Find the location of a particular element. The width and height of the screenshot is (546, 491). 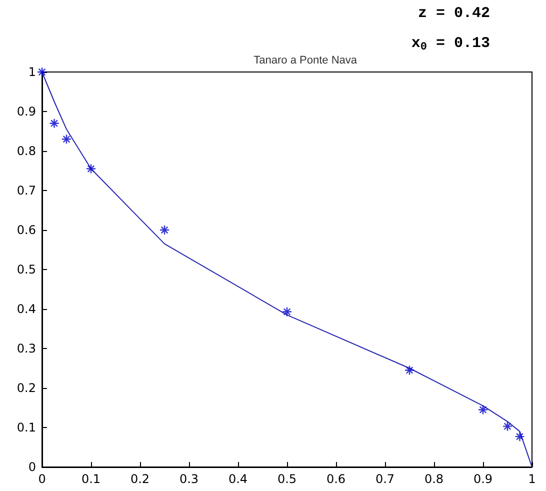

y-tick-label: 0.9 is located at coordinates (26, 111).